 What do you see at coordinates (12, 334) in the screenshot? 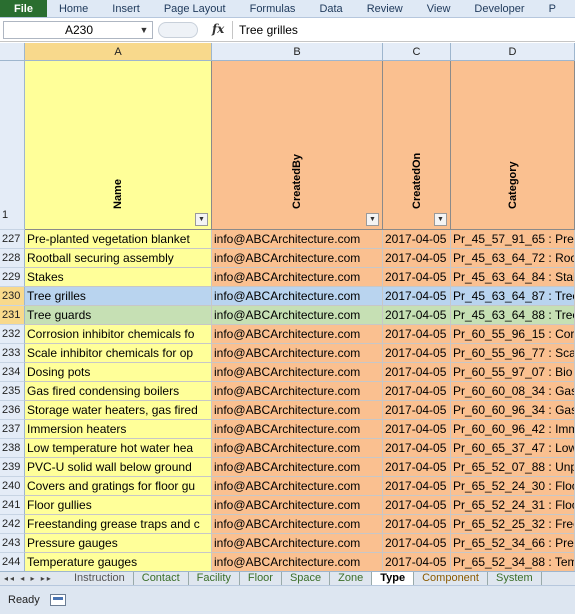
I see `row-header: 232` at bounding box center [12, 334].